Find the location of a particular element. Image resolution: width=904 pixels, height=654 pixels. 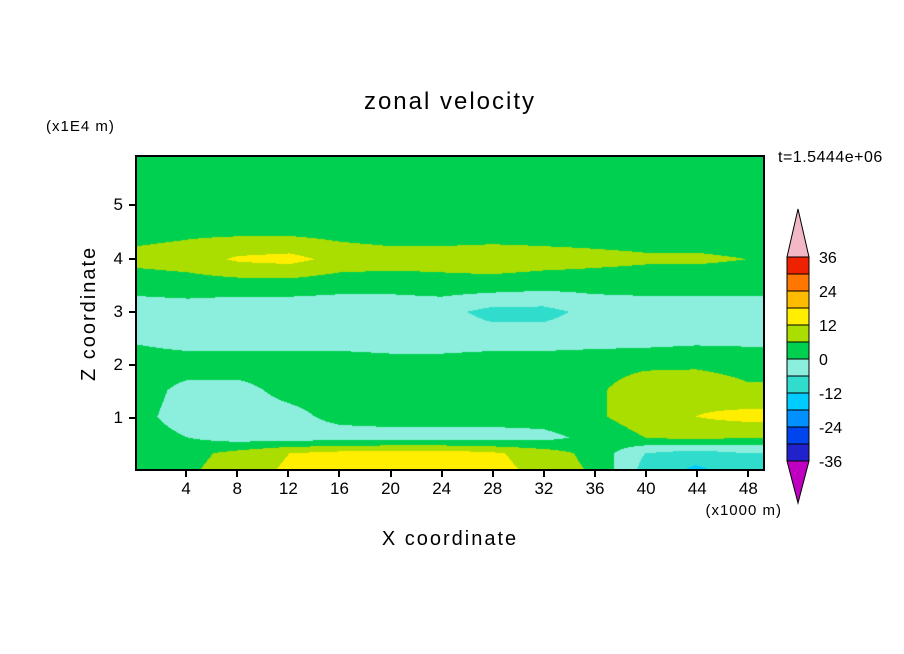

colorbar-label: -24 is located at coordinates (830, 428).